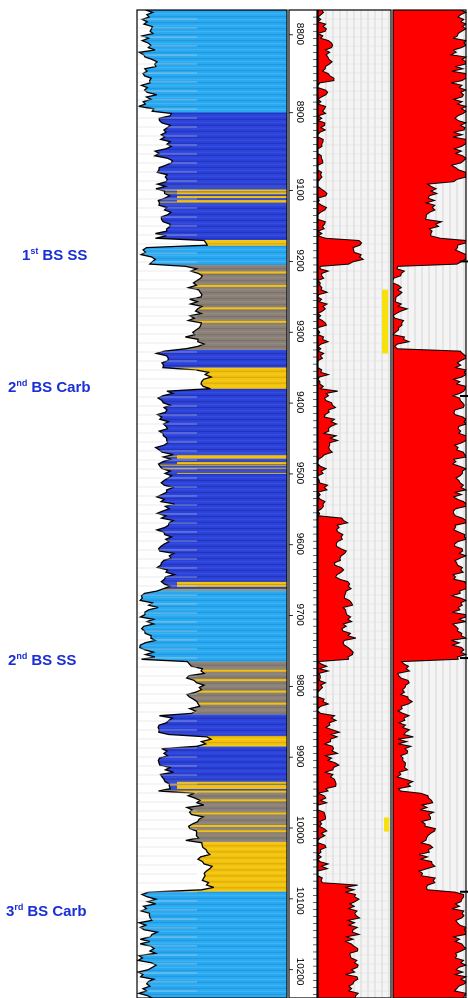  Describe the element at coordinates (299, 34) in the screenshot. I see `depth-label: 8800` at that location.